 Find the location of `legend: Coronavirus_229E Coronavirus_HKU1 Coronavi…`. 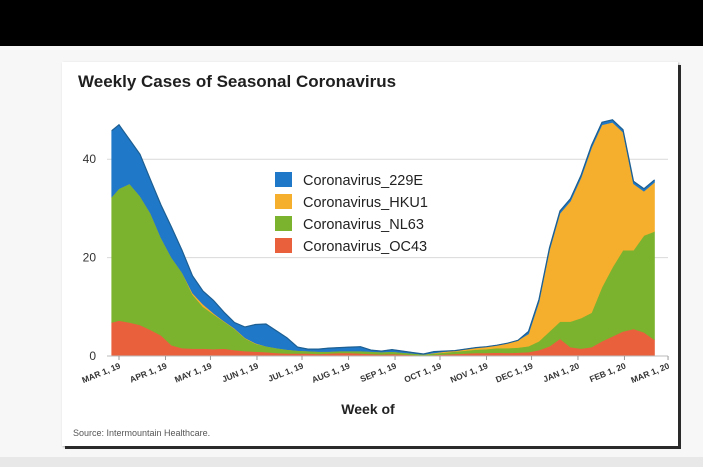

legend: Coronavirus_229E Coronavirus_HKU1 Coronavi… is located at coordinates (351, 213).